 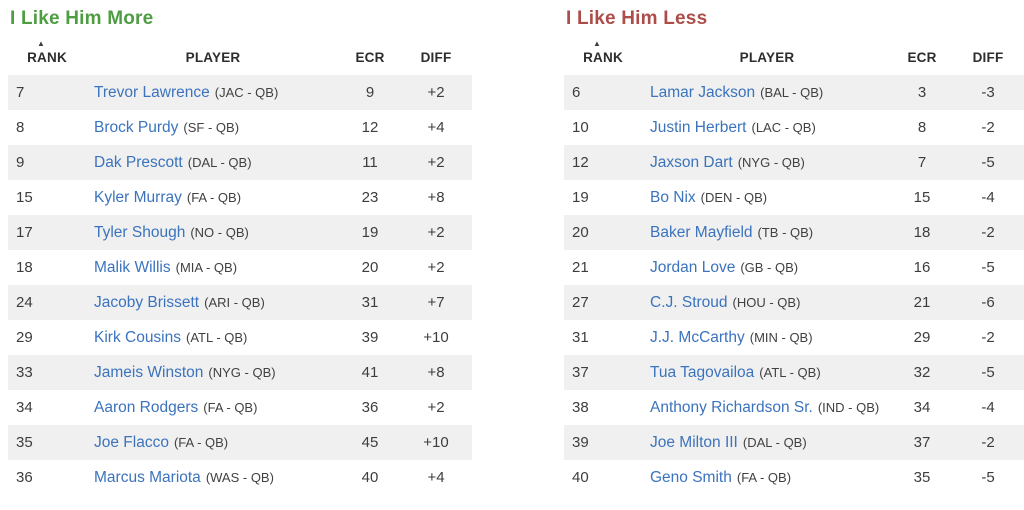 What do you see at coordinates (731, 407) in the screenshot?
I see `player-link: Anthony Richardson Sr.` at bounding box center [731, 407].